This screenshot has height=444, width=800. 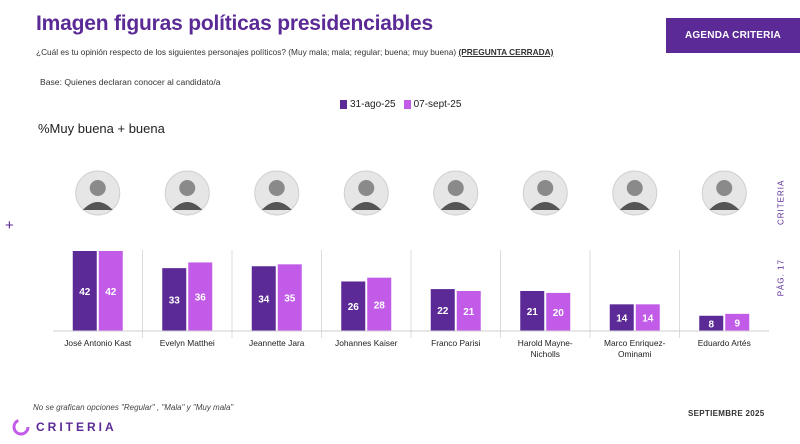 I want to click on date-label: SEPTIEMBRE 2025, so click(x=726, y=413).